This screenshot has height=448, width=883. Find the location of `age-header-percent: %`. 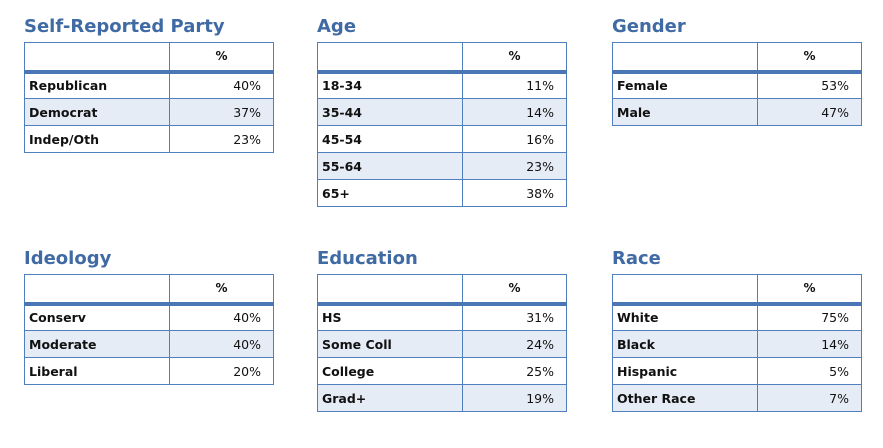

age-header-percent: % is located at coordinates (514, 58).